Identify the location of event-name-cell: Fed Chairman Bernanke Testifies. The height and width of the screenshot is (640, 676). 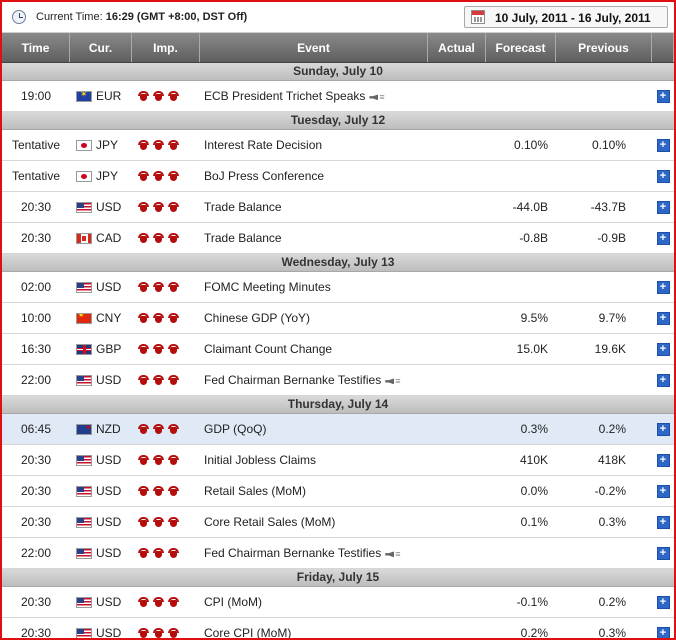
(314, 380).